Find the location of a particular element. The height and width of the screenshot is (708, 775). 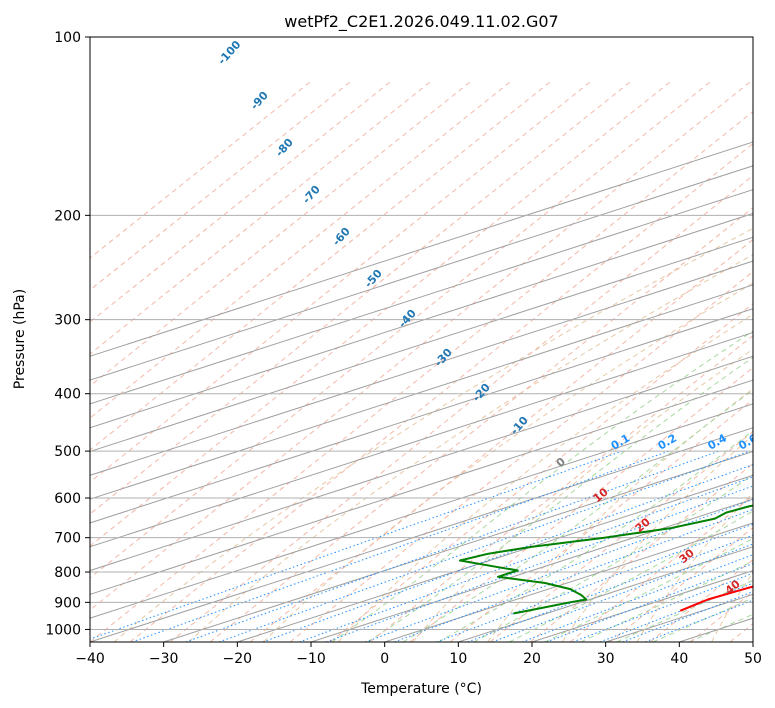

chart-title: wetPf2_C2E1.2026.049.11.02.G07 is located at coordinates (421, 22).